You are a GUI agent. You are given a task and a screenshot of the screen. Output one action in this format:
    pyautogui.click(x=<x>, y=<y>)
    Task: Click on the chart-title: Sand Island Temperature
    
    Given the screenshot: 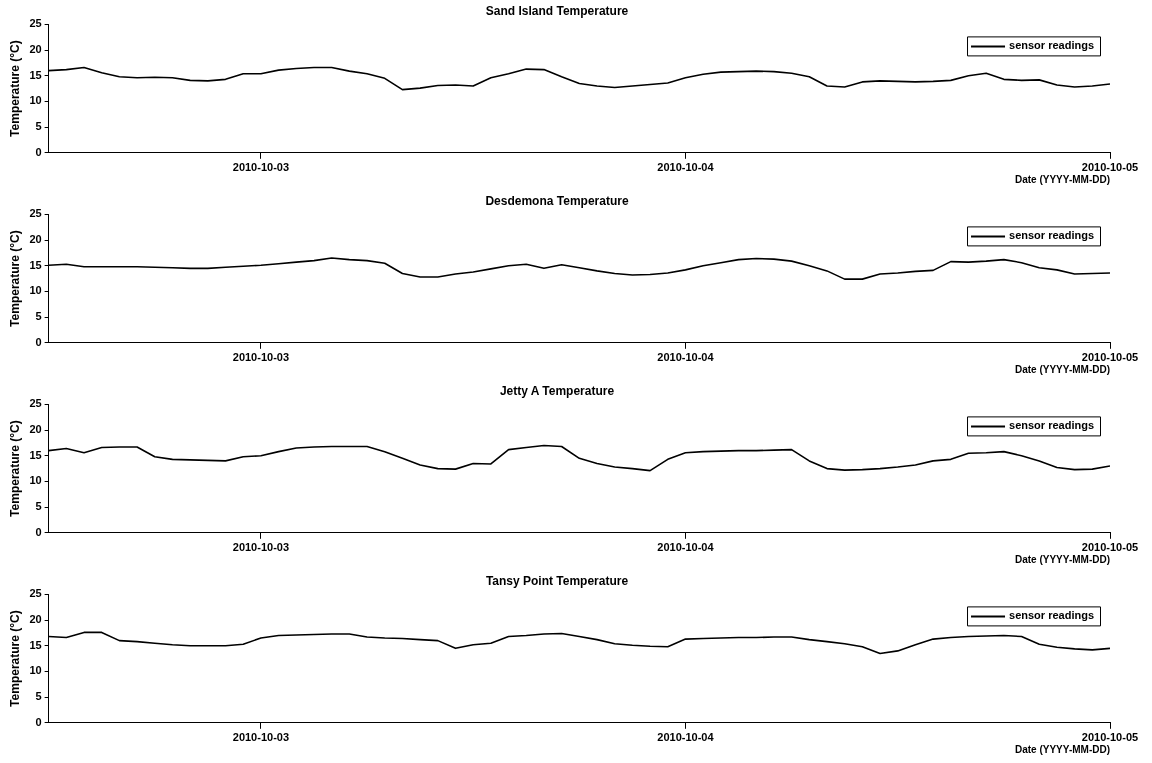 What is the action you would take?
    pyautogui.click(x=557, y=10)
    